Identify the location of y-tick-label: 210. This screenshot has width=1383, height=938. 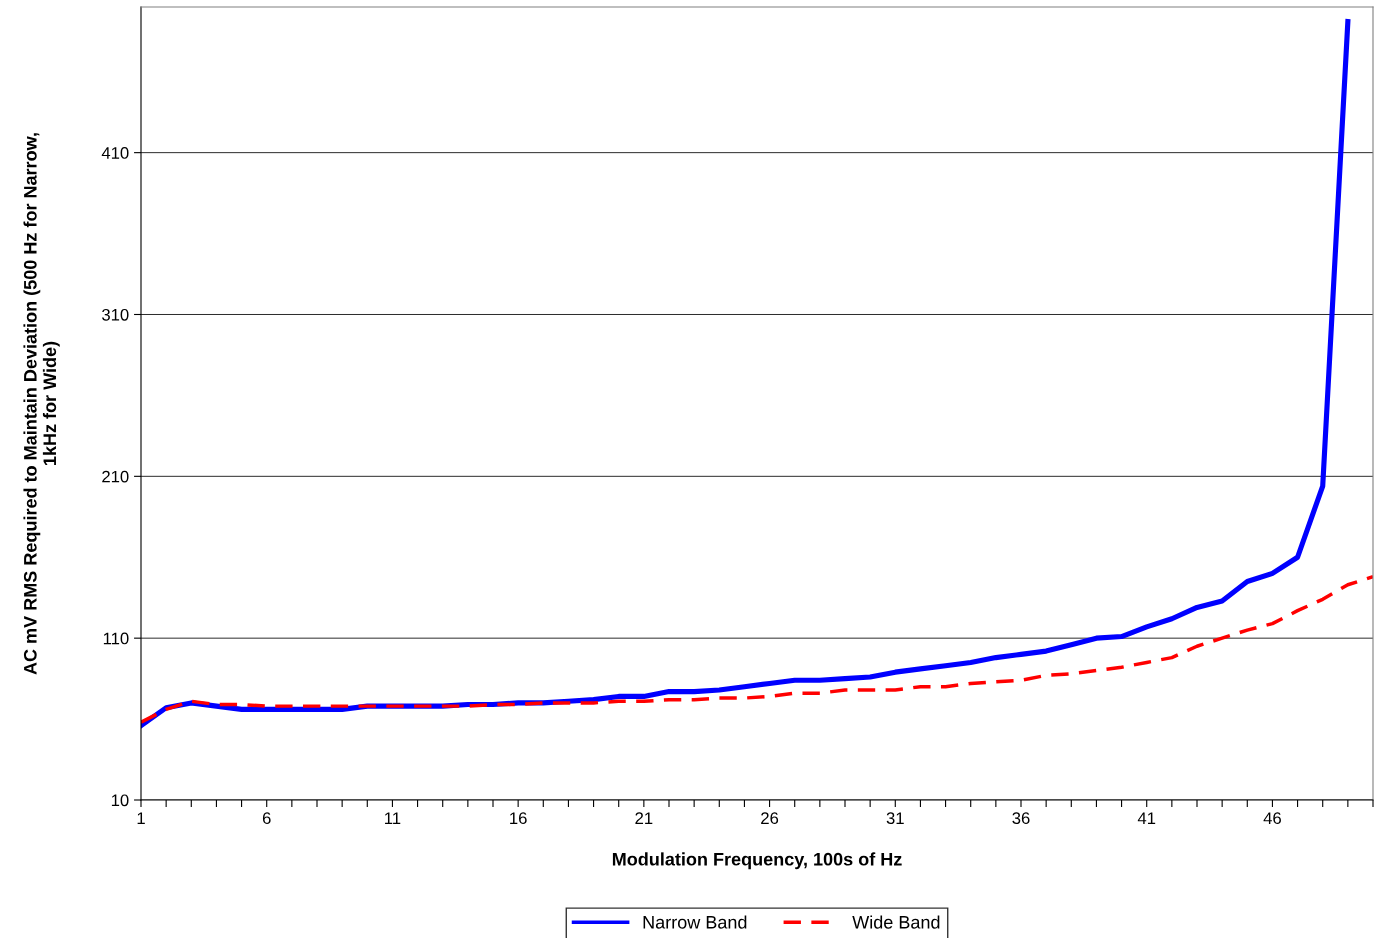
(115, 476).